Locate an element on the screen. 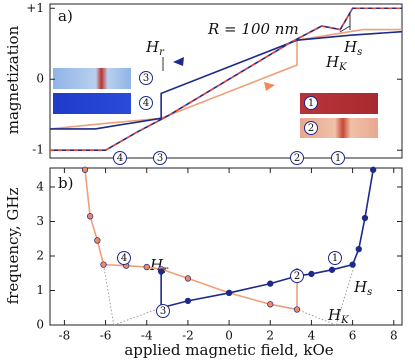 The image size is (415, 361). y-tick-label: -1 is located at coordinates (38, 150).